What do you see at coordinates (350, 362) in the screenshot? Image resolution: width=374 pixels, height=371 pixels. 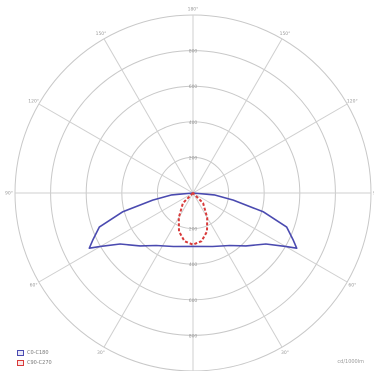 I see `unit-label: cd/1000lm` at bounding box center [350, 362].